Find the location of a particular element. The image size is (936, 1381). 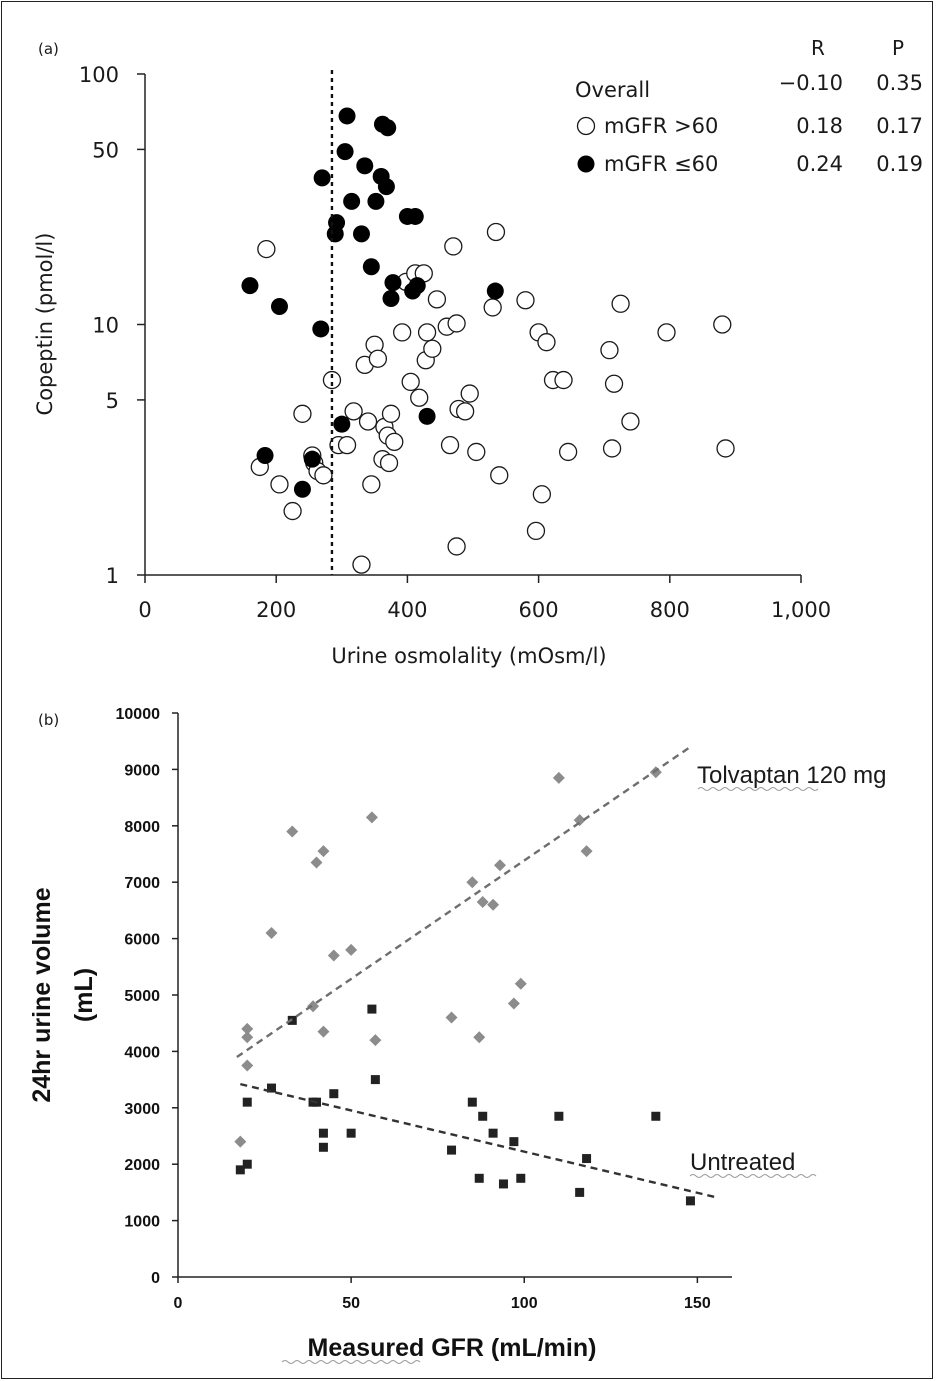

legend-row-high-gfr-p: 0.17 is located at coordinates (899, 126).